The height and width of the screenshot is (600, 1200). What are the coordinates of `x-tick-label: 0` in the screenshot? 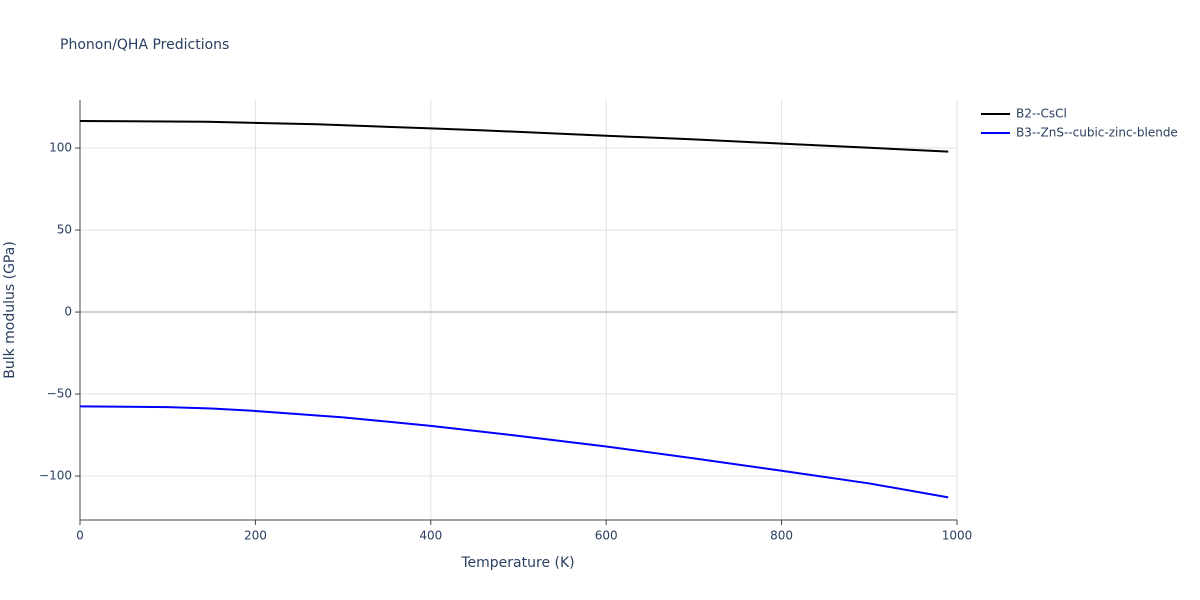 It's located at (80, 536).